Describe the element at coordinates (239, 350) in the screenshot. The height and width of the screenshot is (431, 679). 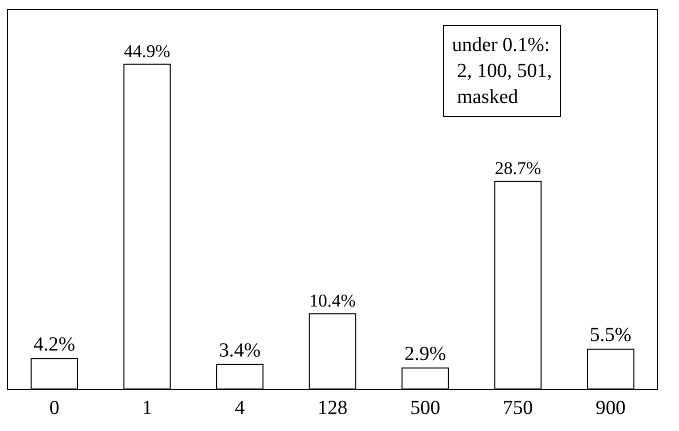
I see `data-label: 3.4%` at that location.